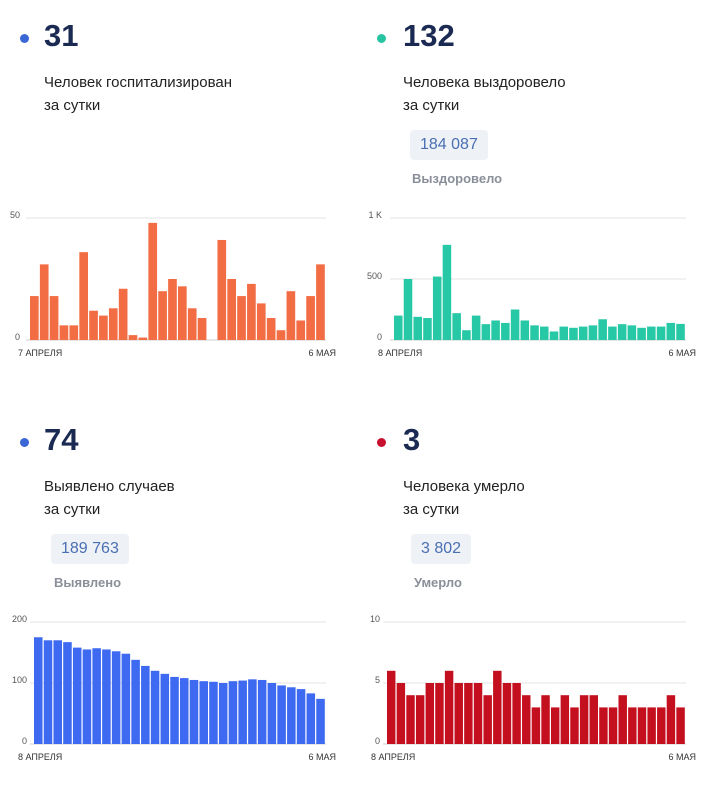  What do you see at coordinates (19, 680) in the screenshot?
I see `y-tick-label: 100` at bounding box center [19, 680].